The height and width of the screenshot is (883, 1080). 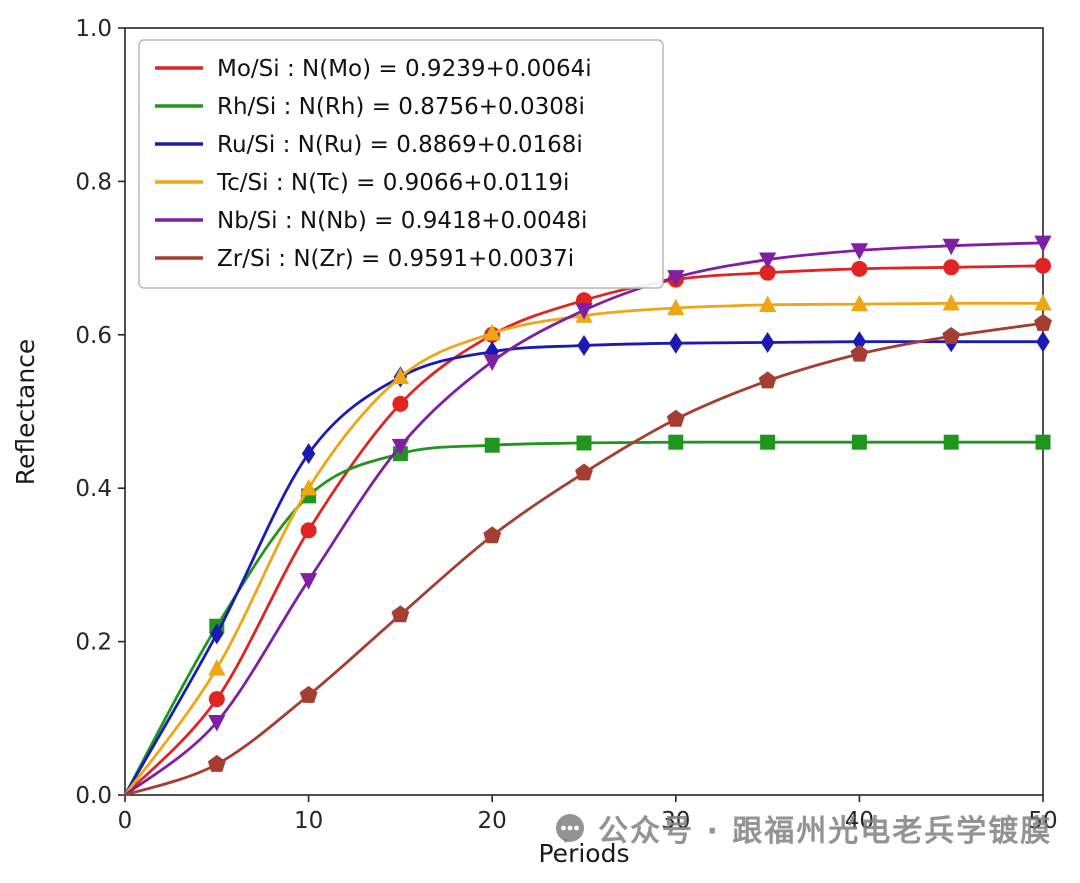 I want to click on y-axis-label: Reflectance, so click(x=25, y=412).